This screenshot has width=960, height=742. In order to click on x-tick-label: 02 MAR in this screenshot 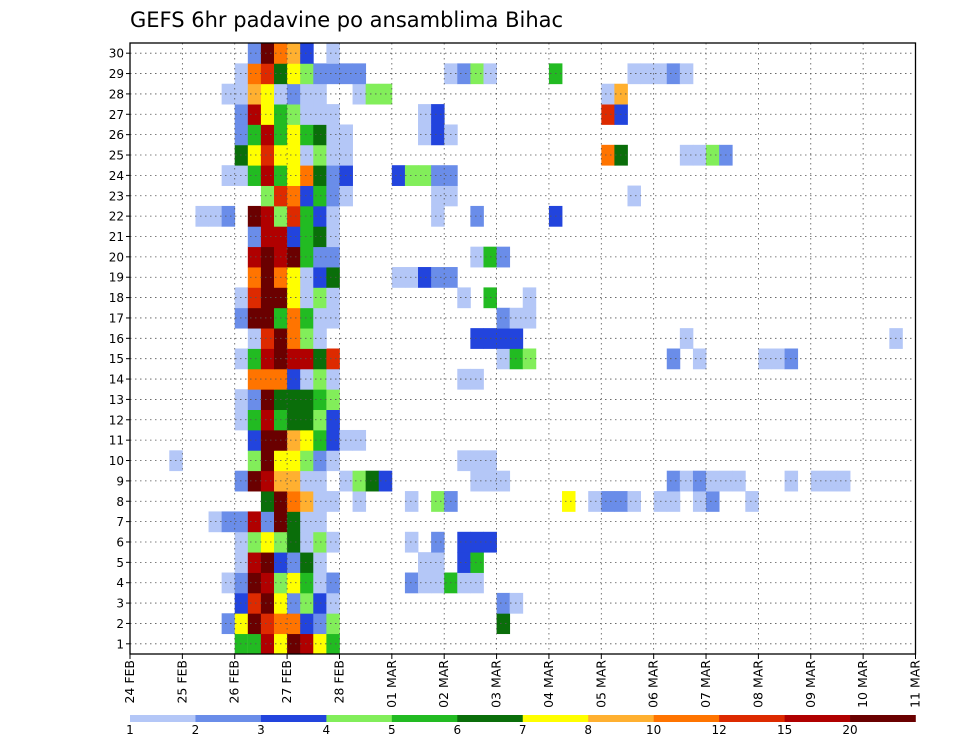, I will do `click(443, 684)`.